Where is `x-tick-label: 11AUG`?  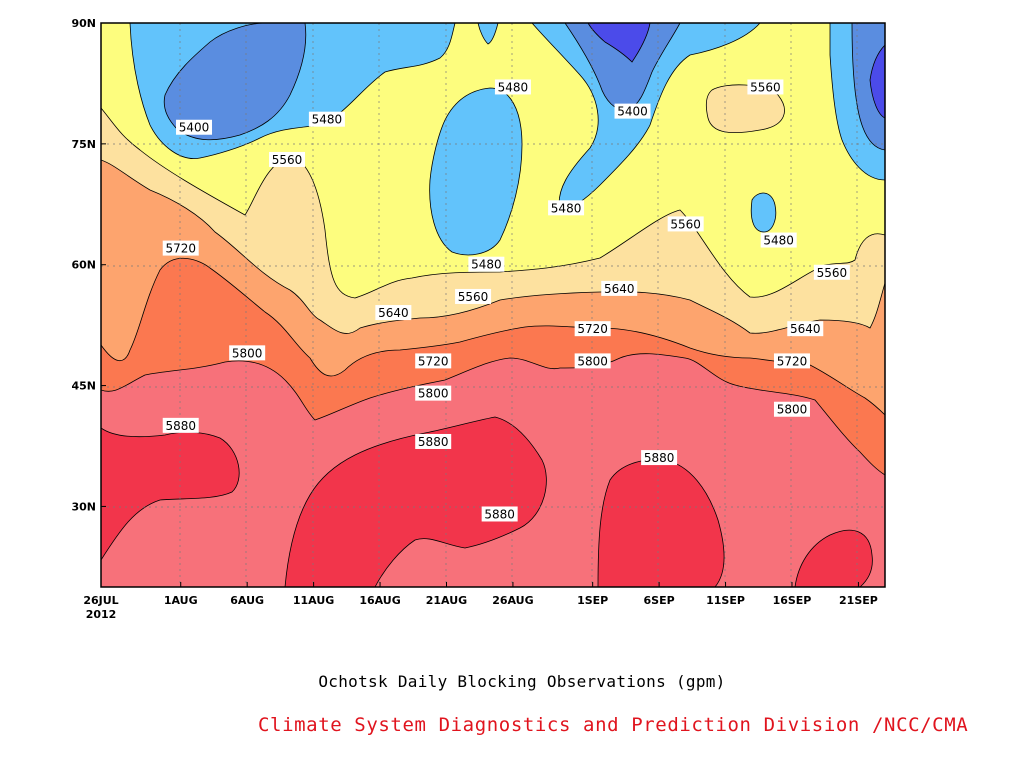
x-tick-label: 11AUG is located at coordinates (313, 600).